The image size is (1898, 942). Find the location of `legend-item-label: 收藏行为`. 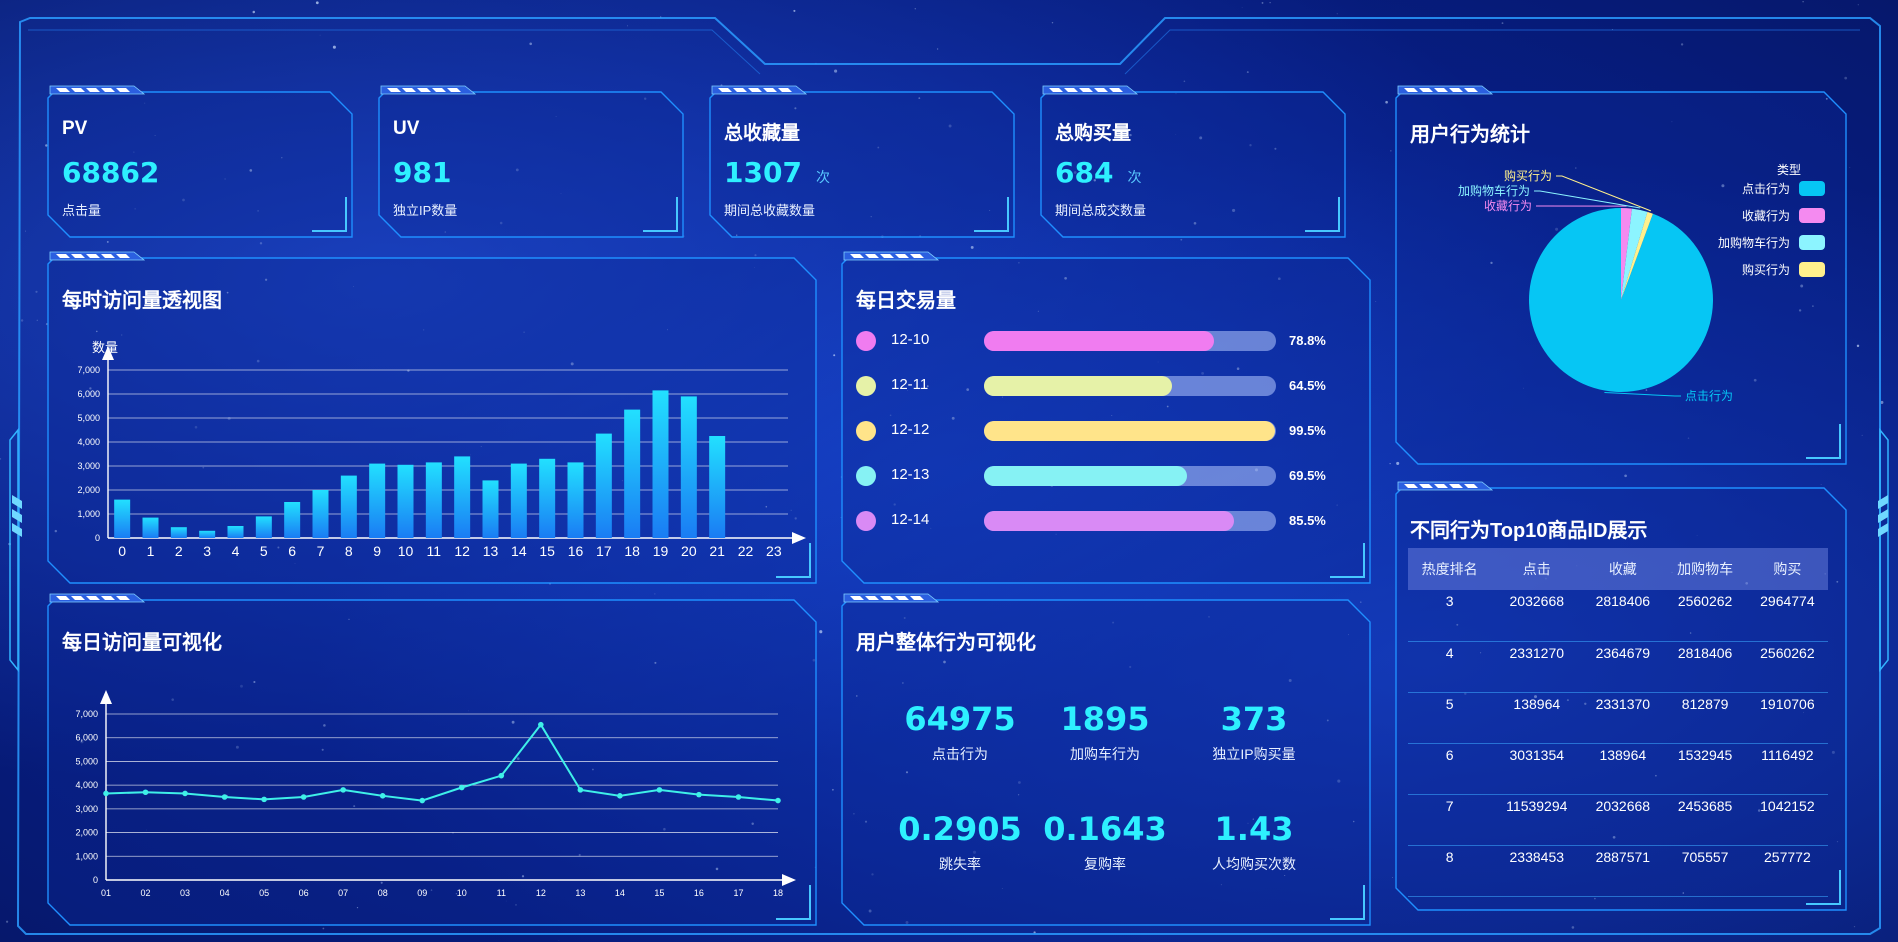

legend-item-label: 收藏行为 is located at coordinates (1766, 216).